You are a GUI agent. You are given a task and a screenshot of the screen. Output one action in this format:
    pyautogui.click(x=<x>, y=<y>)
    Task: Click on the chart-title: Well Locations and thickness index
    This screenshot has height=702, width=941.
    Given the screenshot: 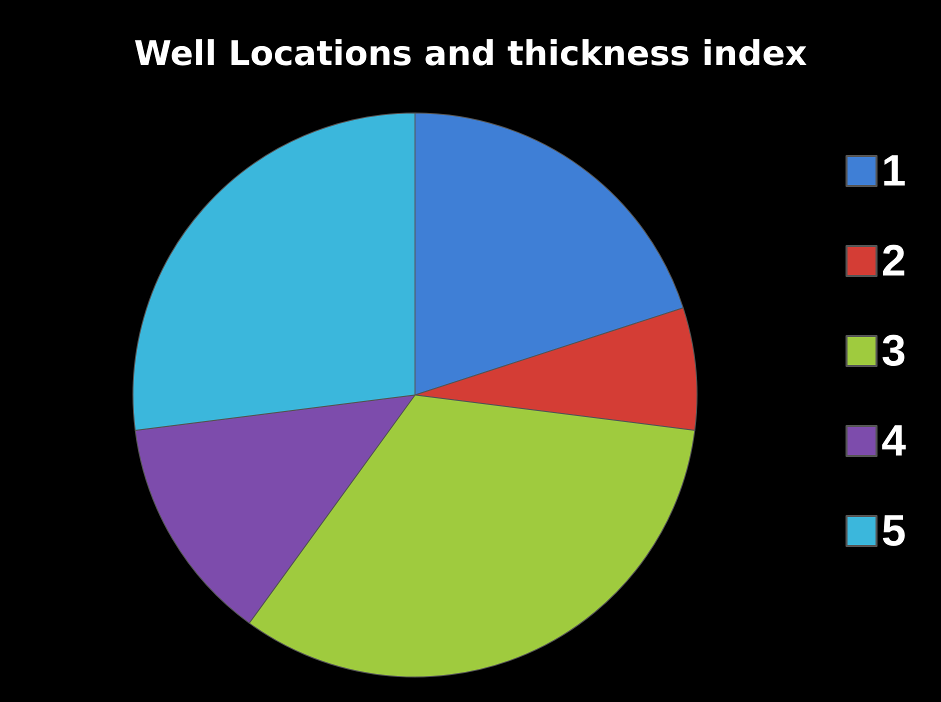 What is the action you would take?
    pyautogui.click(x=471, y=54)
    